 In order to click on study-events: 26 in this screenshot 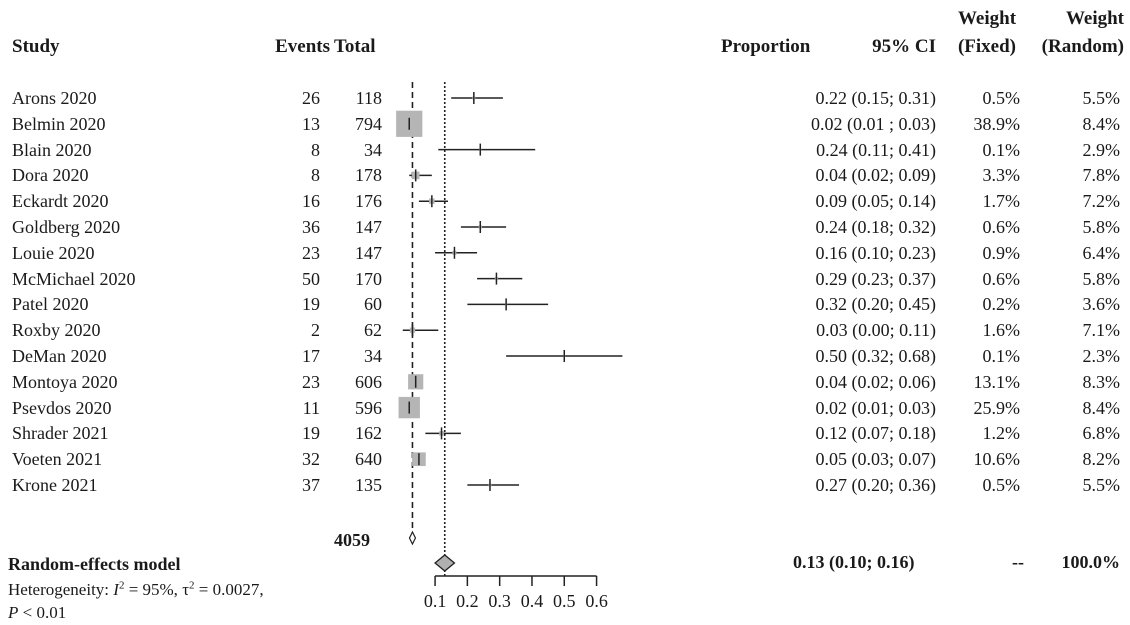, I will do `click(311, 98)`.